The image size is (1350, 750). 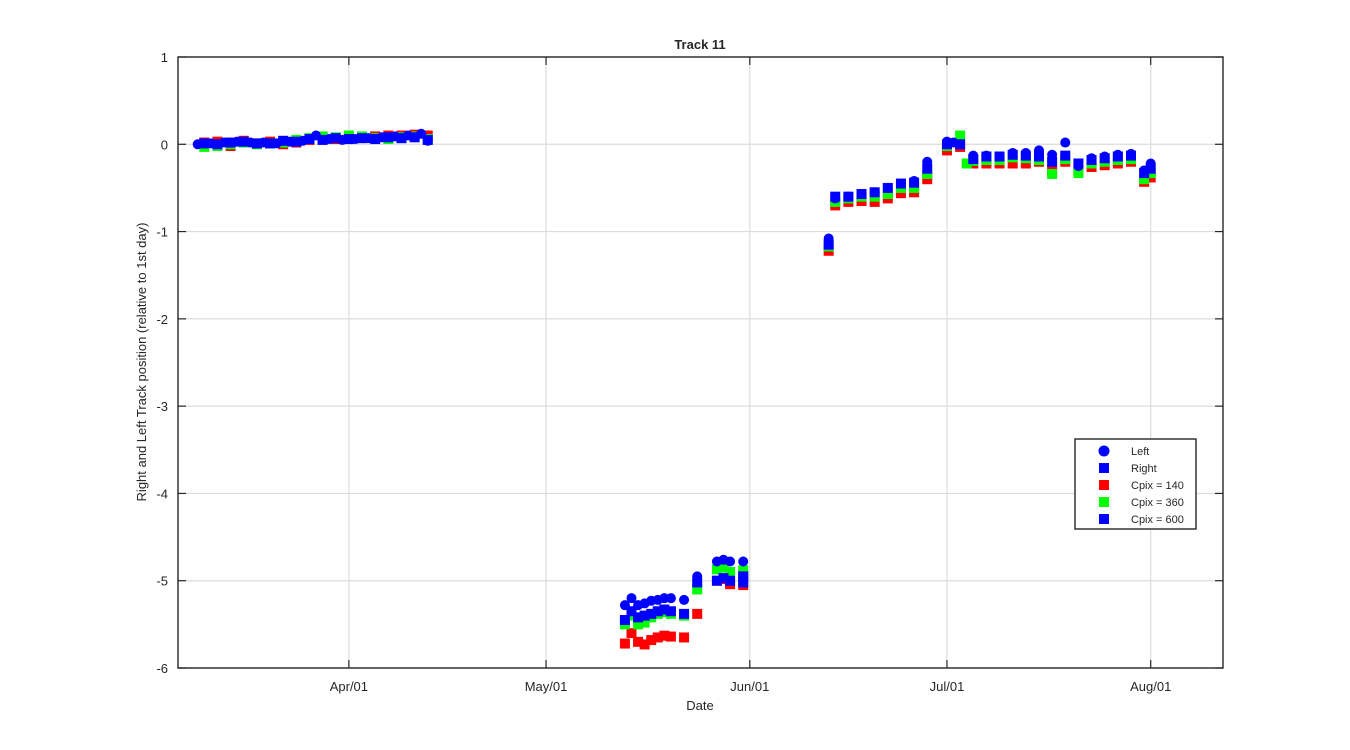 I want to click on y-tick-label: -3, so click(x=162, y=406).